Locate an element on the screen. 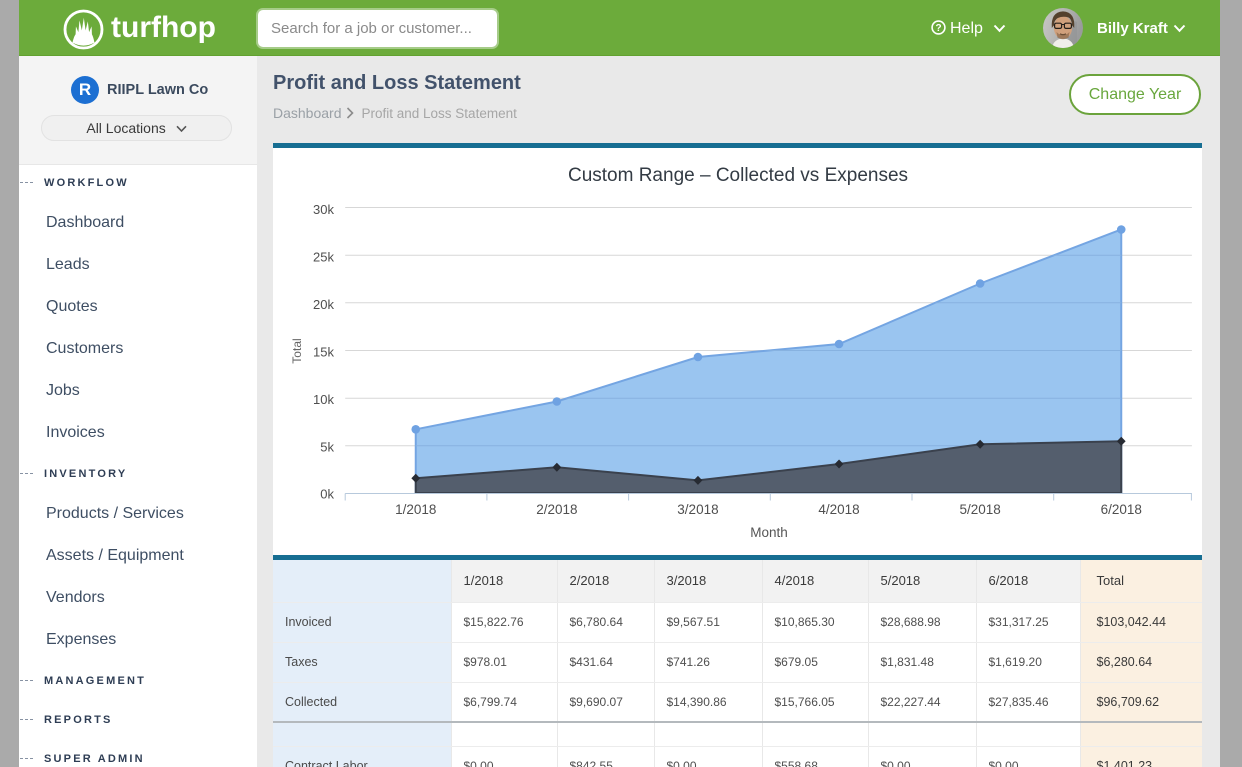  svg-text: Total is located at coordinates (297, 350).